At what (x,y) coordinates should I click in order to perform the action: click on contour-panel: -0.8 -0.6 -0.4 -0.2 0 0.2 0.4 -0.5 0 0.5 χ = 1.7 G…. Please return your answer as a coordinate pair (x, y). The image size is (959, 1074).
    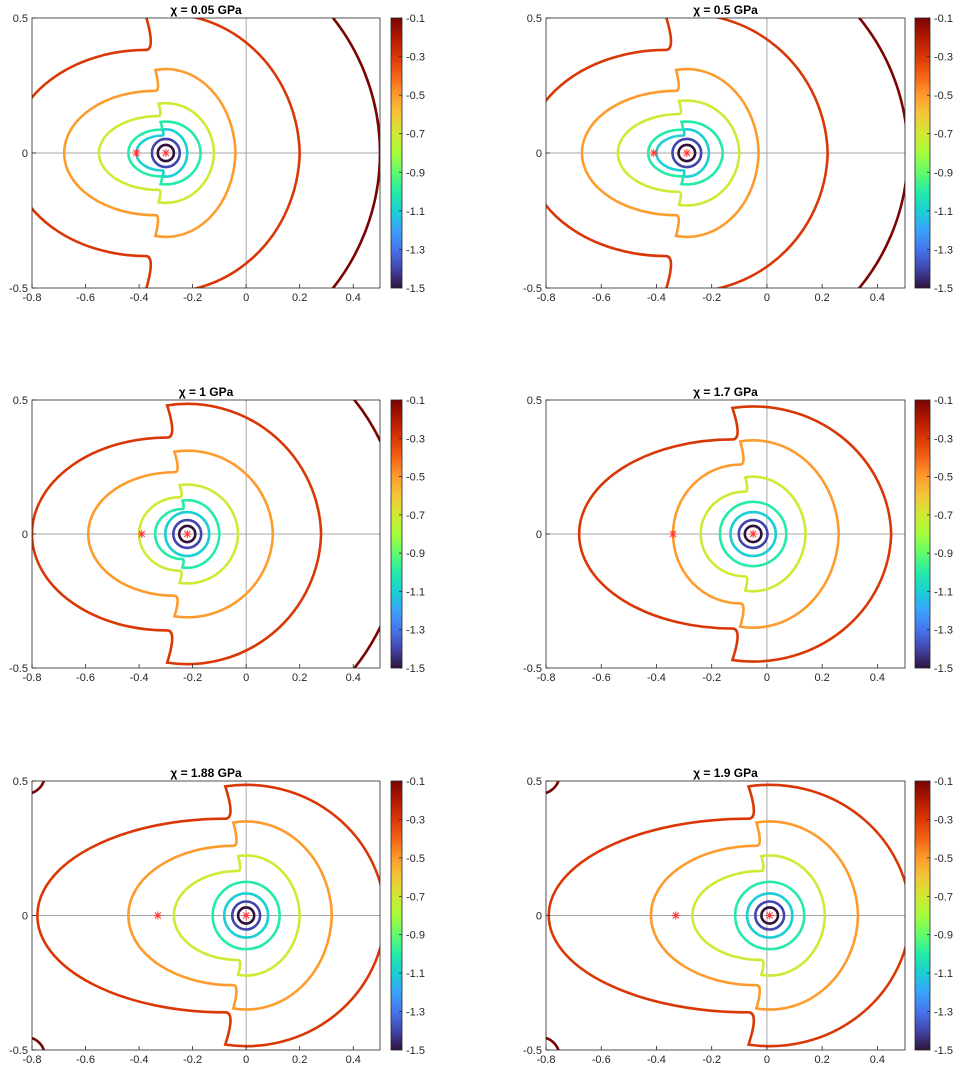
    Looking at the image, I should click on (738, 534).